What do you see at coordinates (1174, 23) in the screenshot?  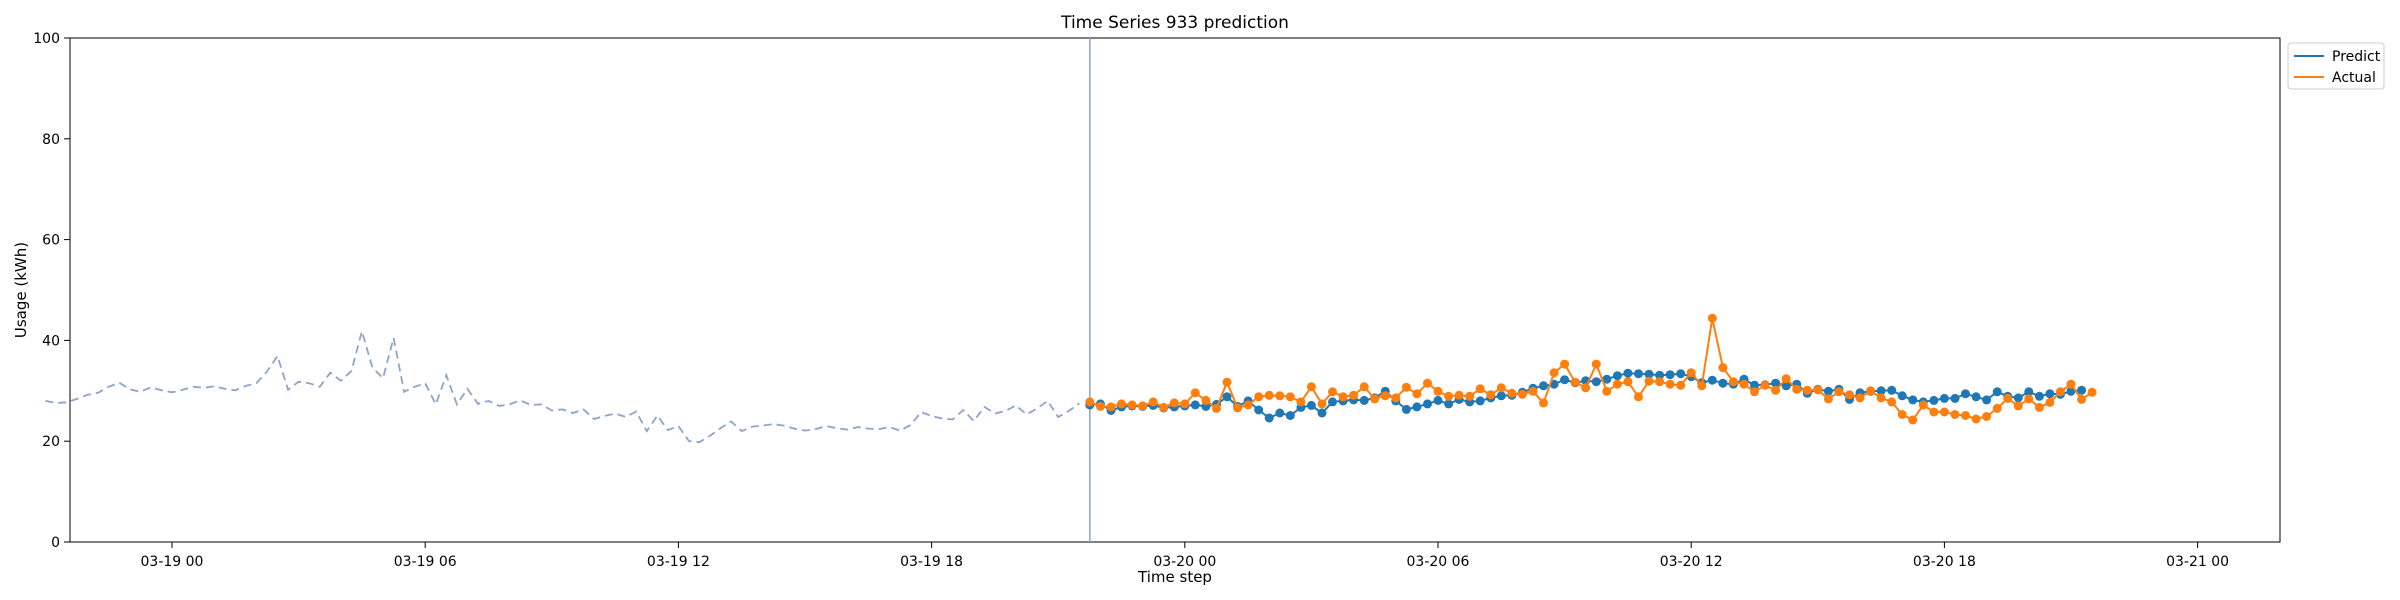 I see `chart-title: Time Series 933 prediction` at bounding box center [1174, 23].